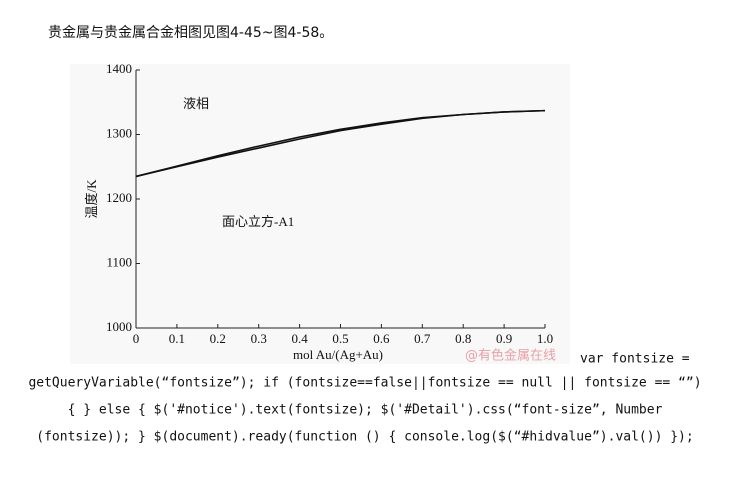 Image resolution: width=730 pixels, height=485 pixels. Describe the element at coordinates (177, 338) in the screenshot. I see `x-tick-label: 0.1` at that location.